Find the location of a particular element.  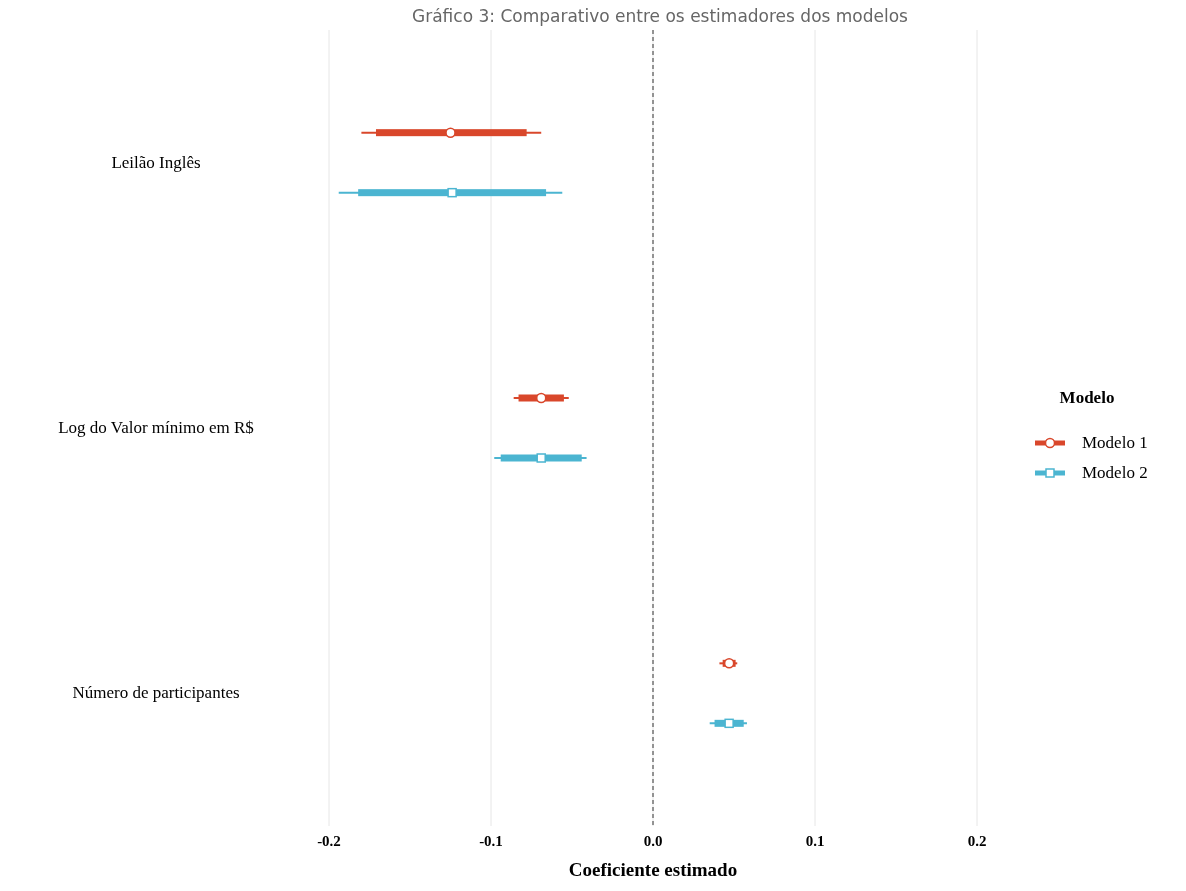

y-tick-label: Leilão Inglês is located at coordinates (156, 162).